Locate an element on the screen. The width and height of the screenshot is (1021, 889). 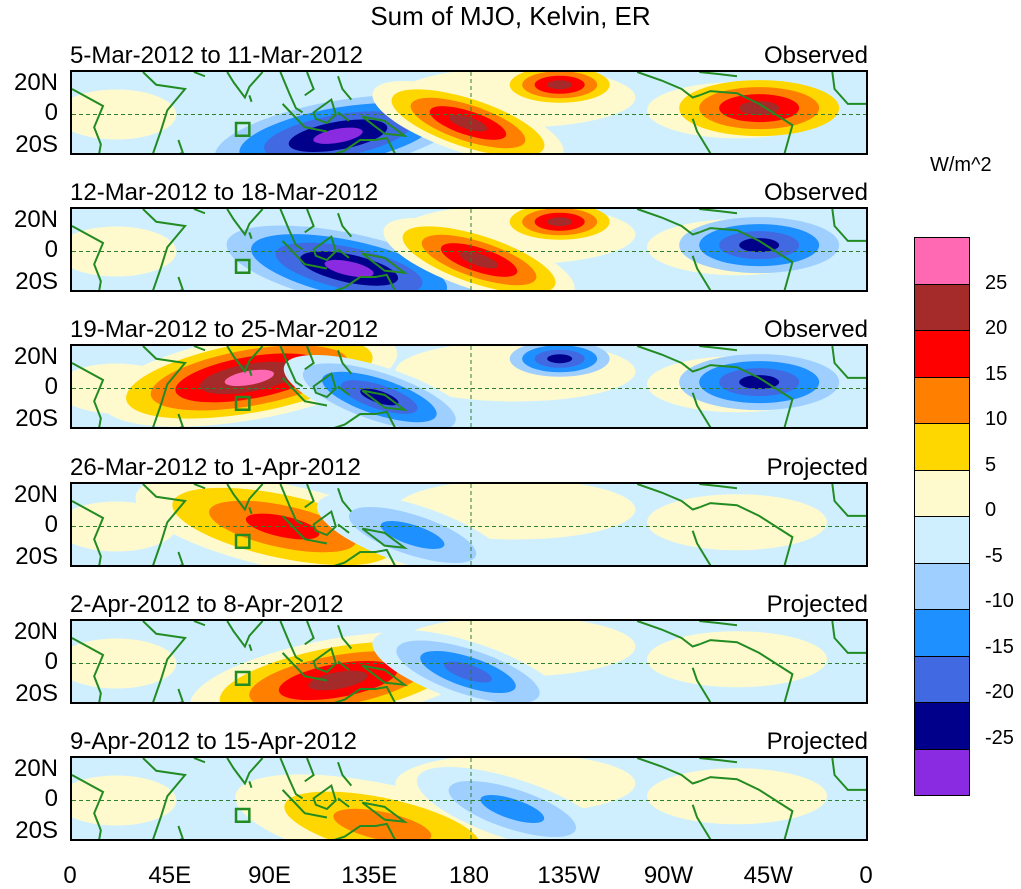
colorbar-tick-label: -25 is located at coordinates (999, 737).